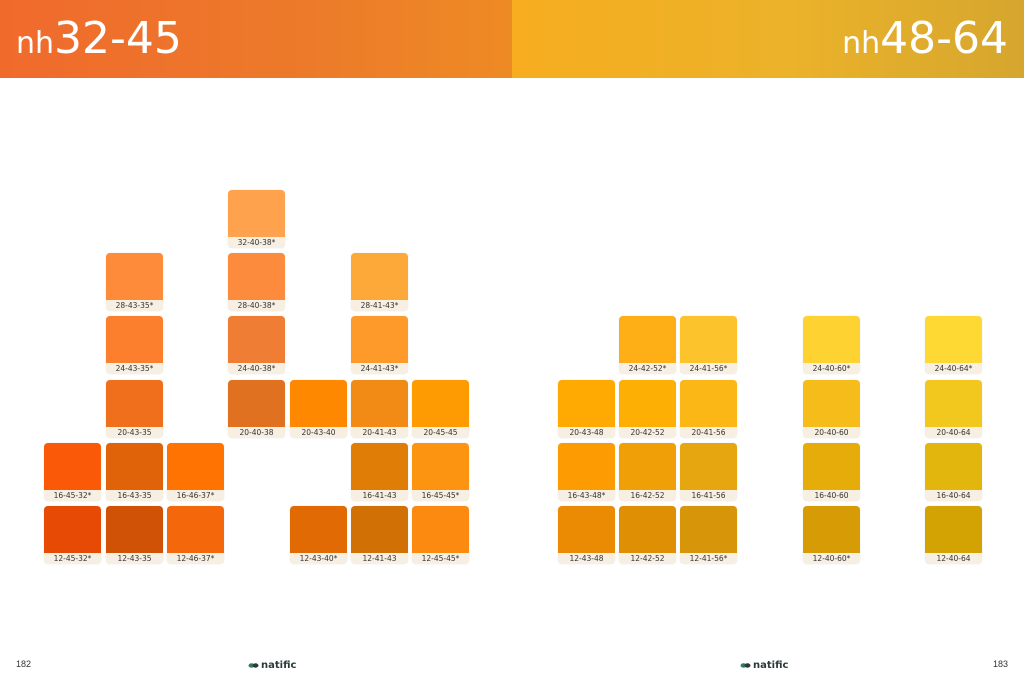 This screenshot has width=1024, height=683. I want to click on chip-code: 16-42-52, so click(647, 495).